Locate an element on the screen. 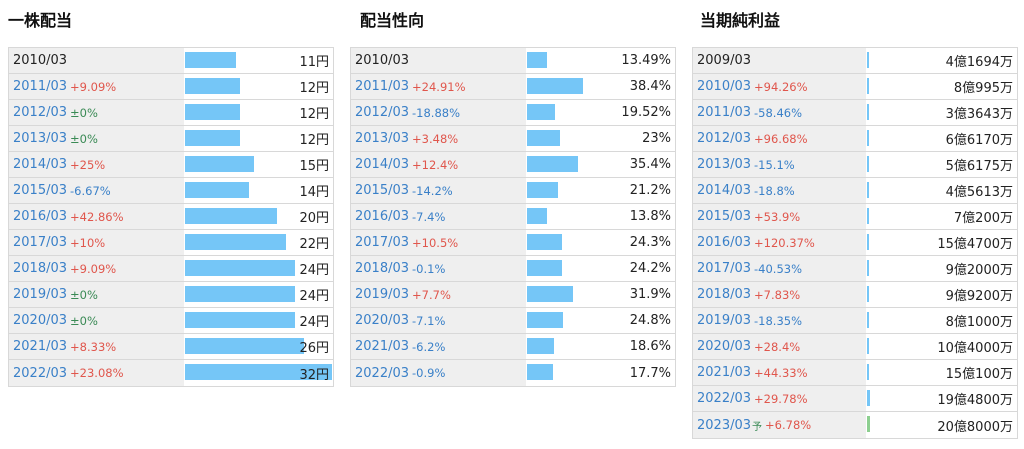  value-label: 13.49% is located at coordinates (646, 60).